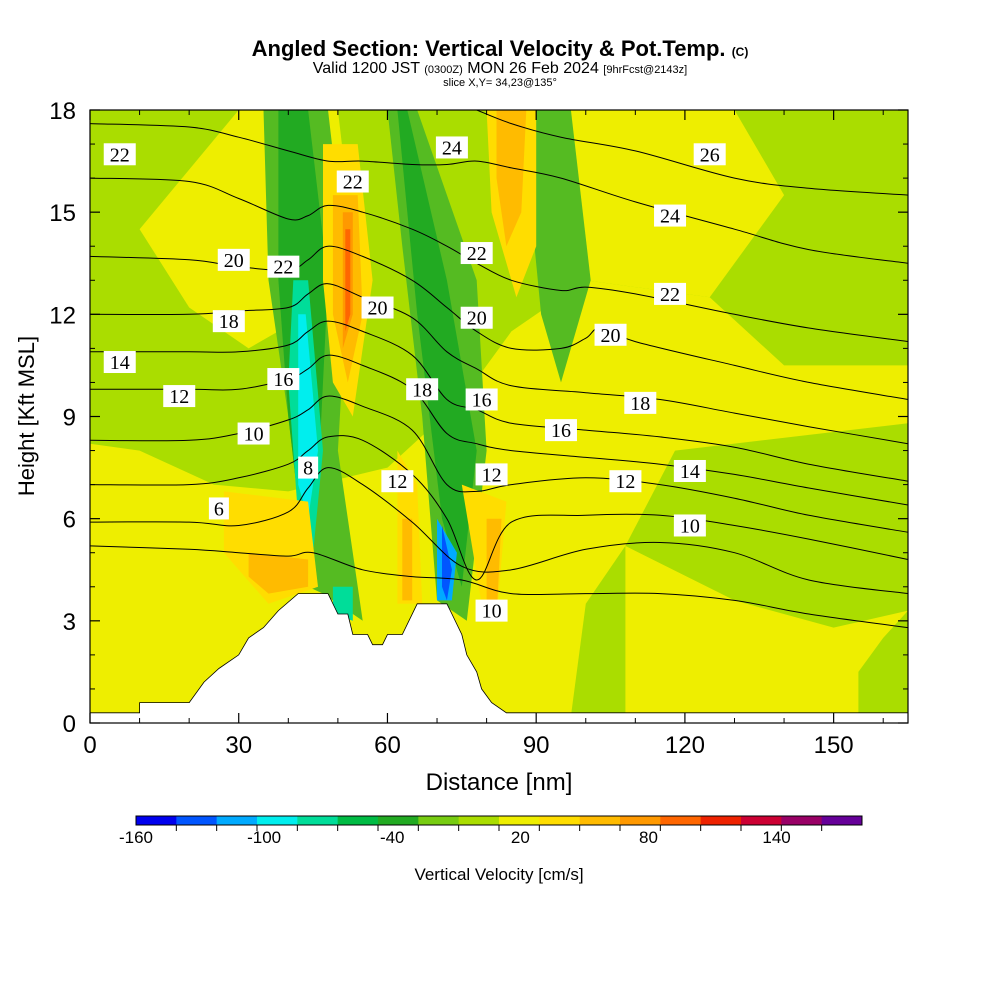 The image size is (1000, 1000). I want to click on contour-label-14: 14, so click(689, 471).